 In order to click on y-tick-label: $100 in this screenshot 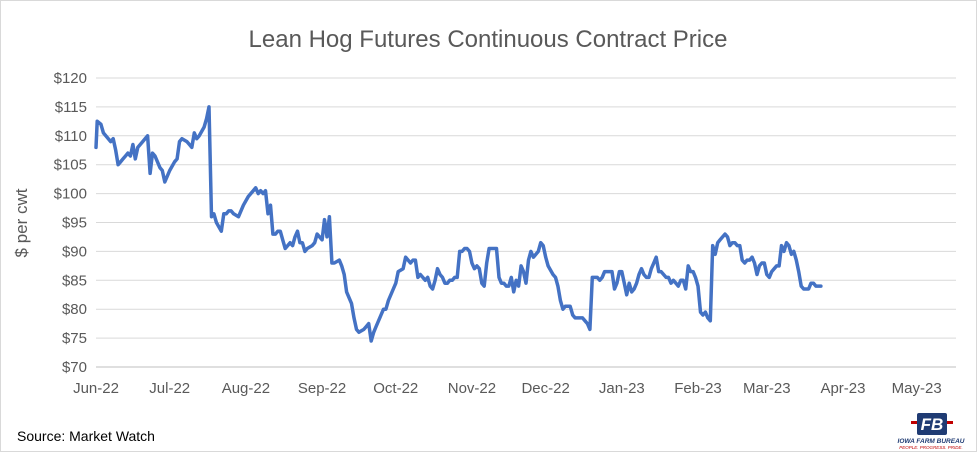, I will do `click(70, 194)`.